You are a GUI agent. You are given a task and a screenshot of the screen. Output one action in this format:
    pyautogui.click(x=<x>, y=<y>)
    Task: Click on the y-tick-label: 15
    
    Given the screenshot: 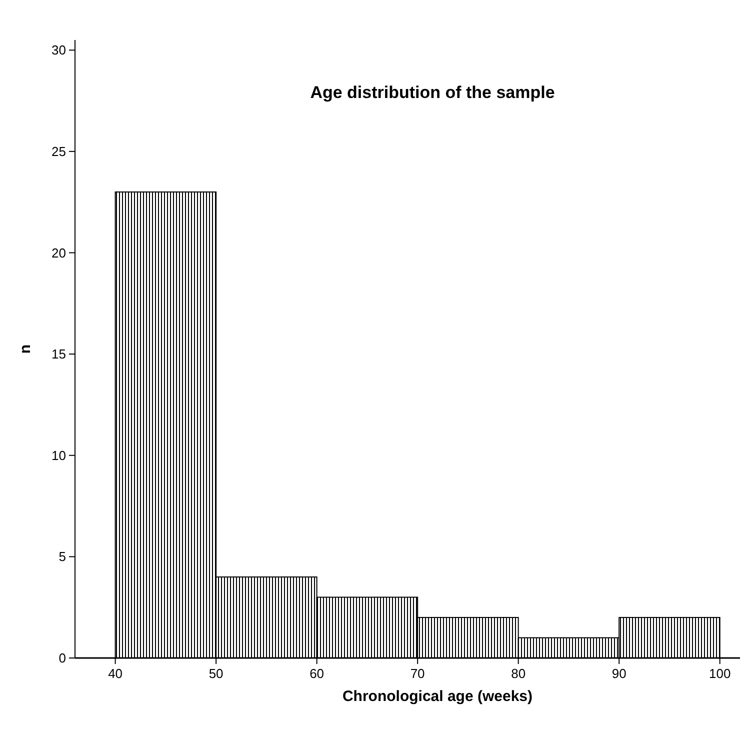 What is the action you would take?
    pyautogui.click(x=59, y=354)
    